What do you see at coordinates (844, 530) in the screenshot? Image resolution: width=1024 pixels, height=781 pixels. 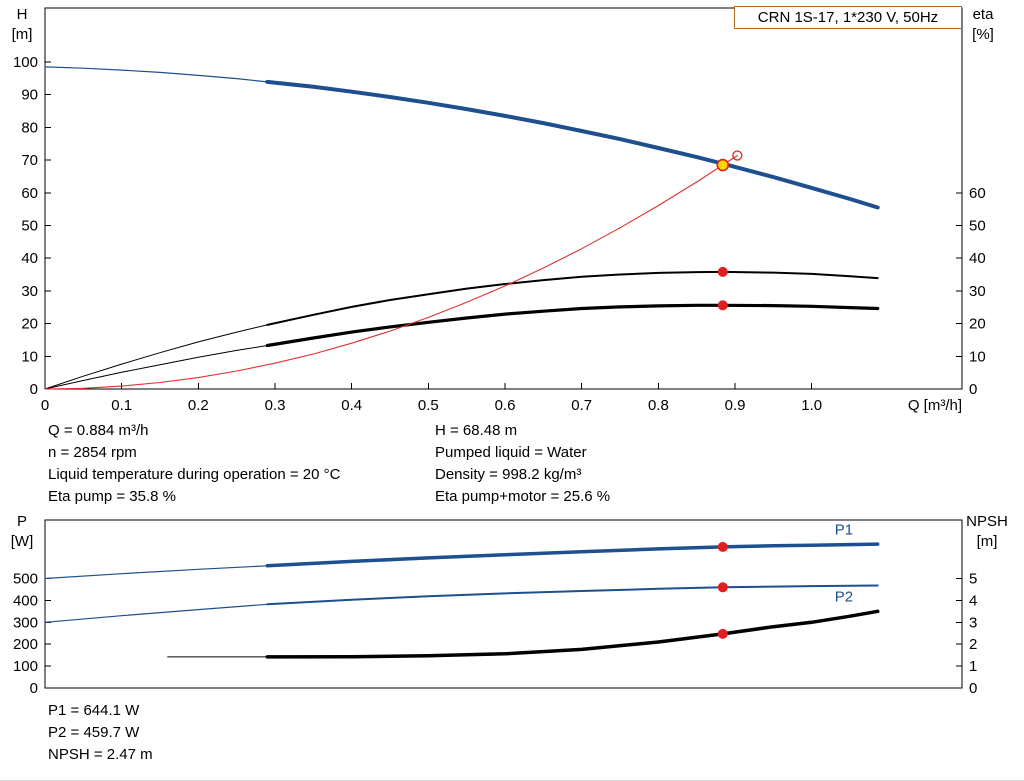 I see `curve-label-p1: P1` at bounding box center [844, 530].